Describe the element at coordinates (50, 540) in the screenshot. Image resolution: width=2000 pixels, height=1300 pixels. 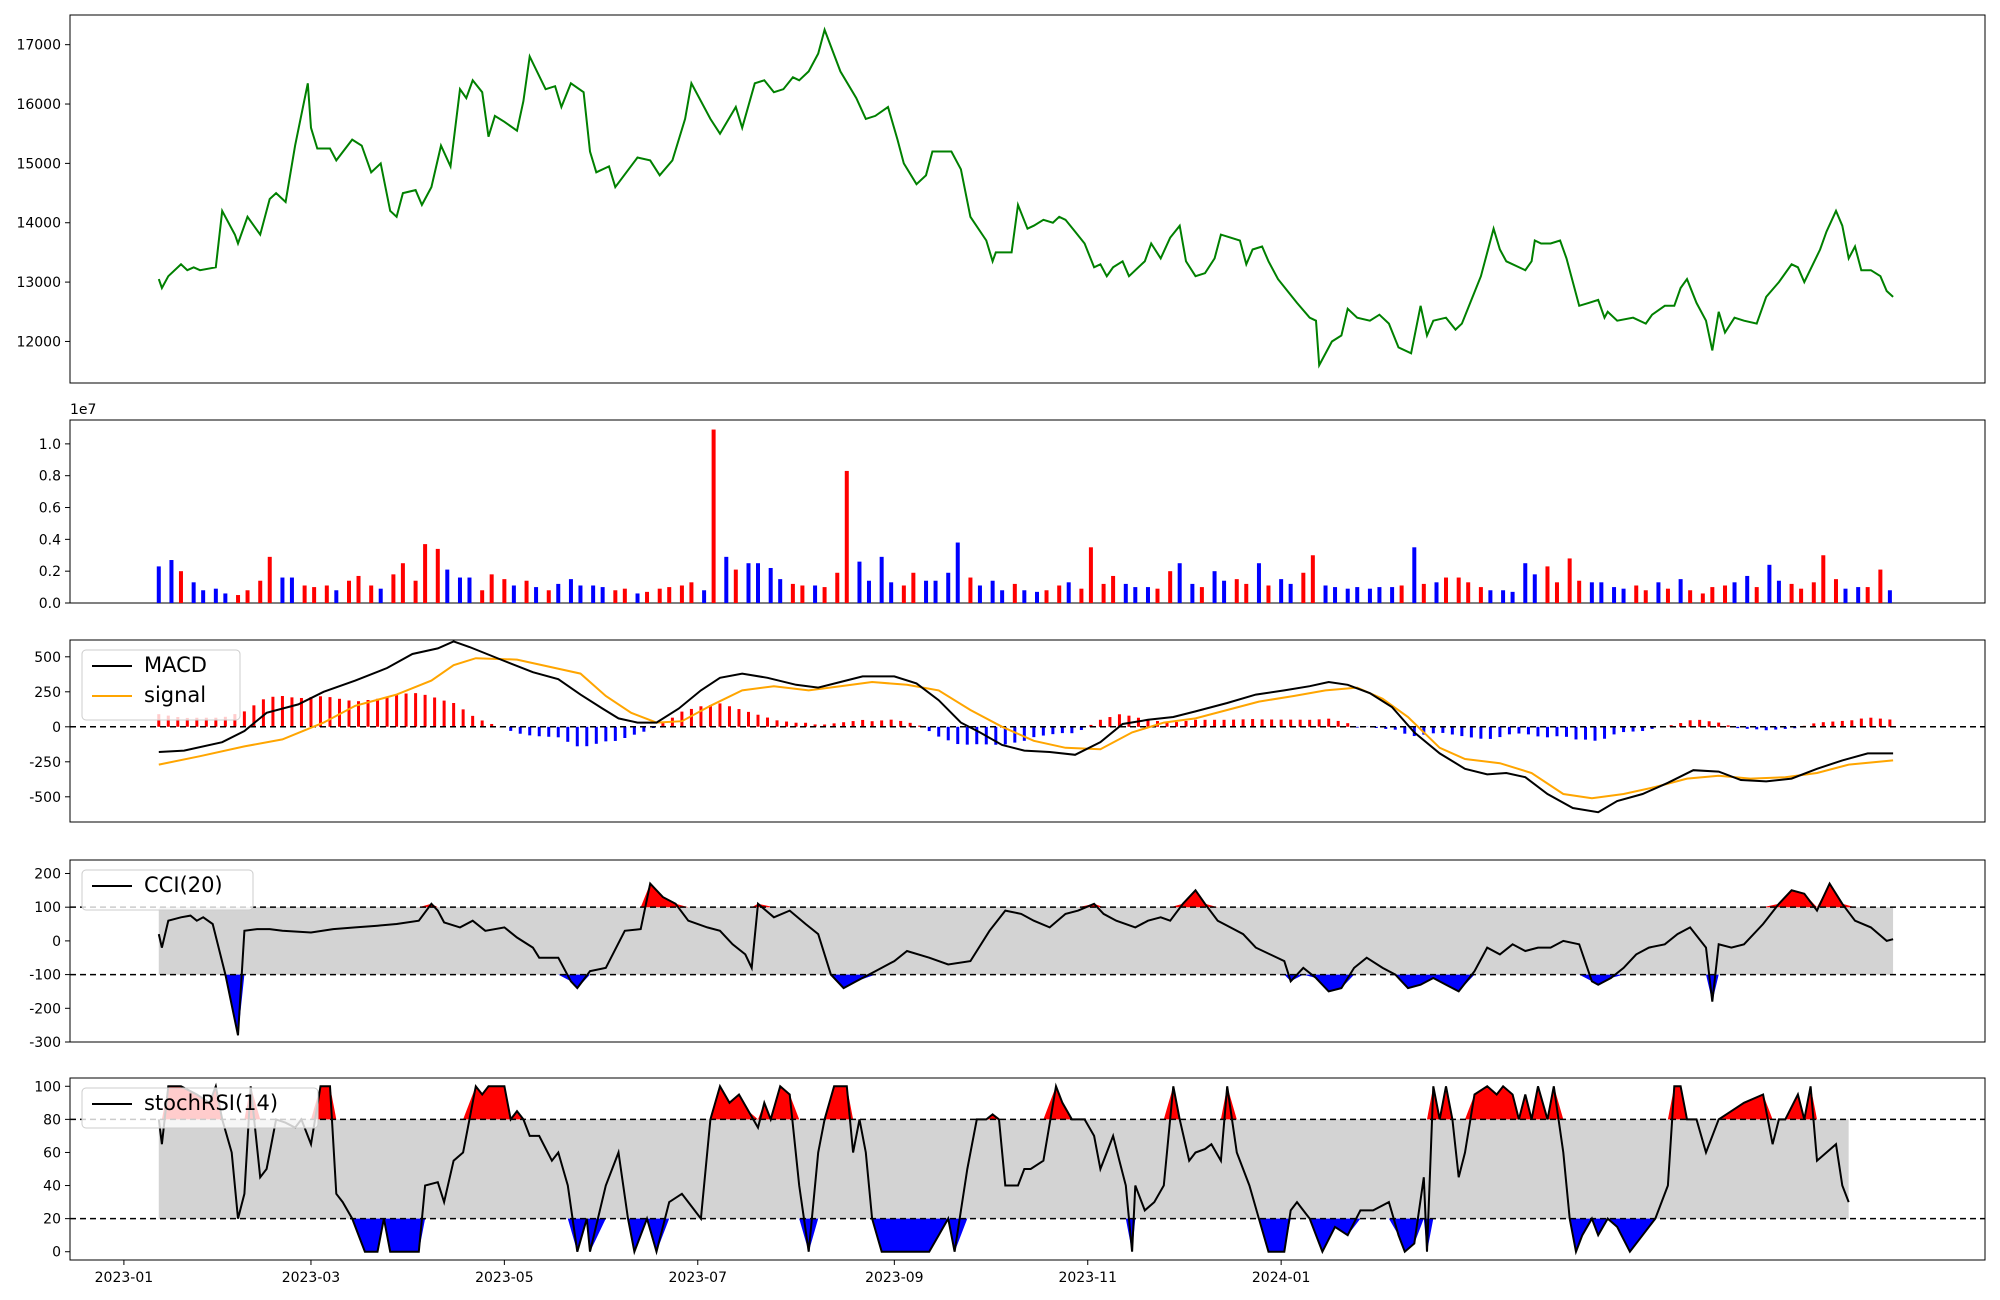
I see `y-tick-label: 0.4` at that location.